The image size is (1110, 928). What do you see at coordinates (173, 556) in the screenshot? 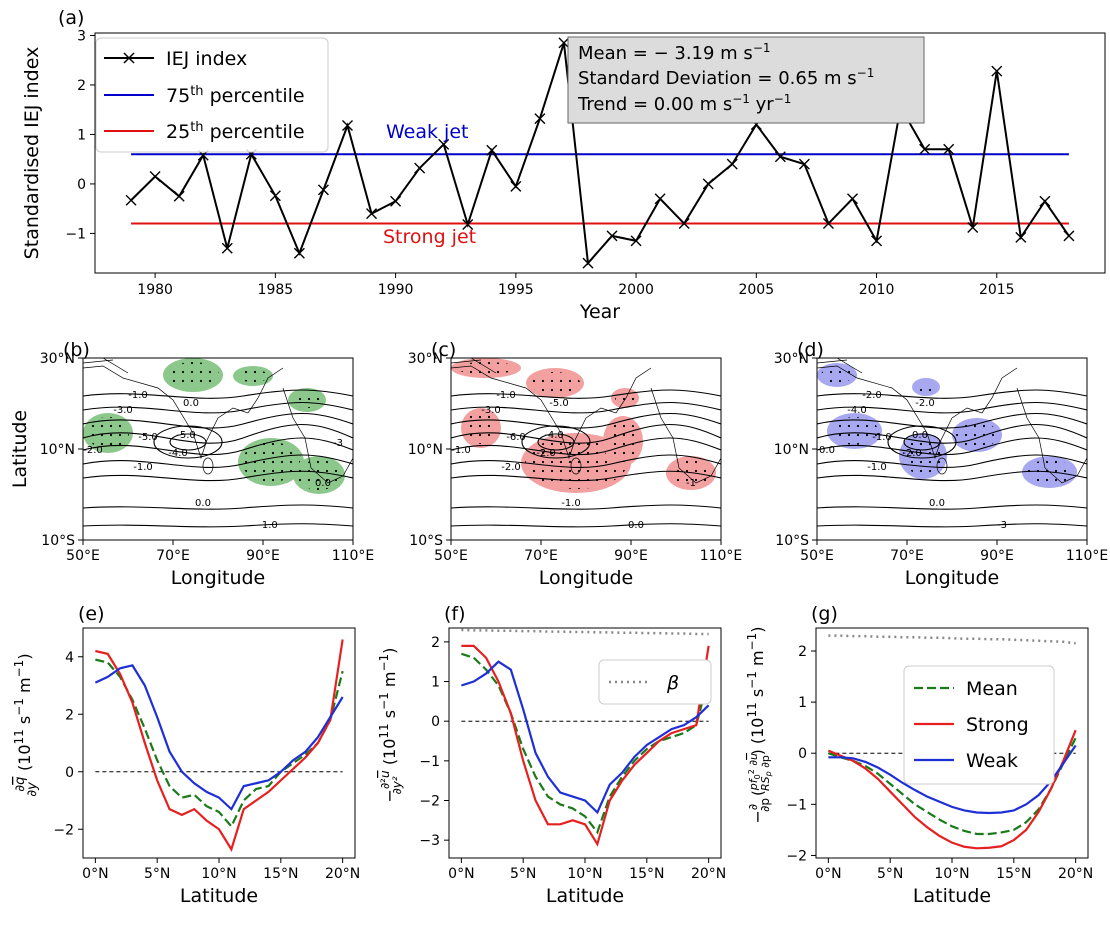
I see `x-tick-label: 70°E` at bounding box center [173, 556].